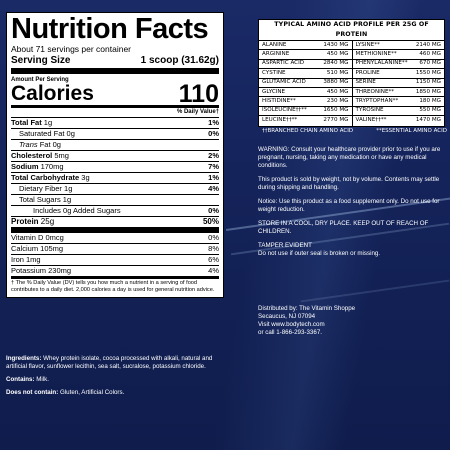 The height and width of the screenshot is (450, 450). Describe the element at coordinates (45, 177) in the screenshot. I see `nutrient-name: Total Carbohydrate` at that location.